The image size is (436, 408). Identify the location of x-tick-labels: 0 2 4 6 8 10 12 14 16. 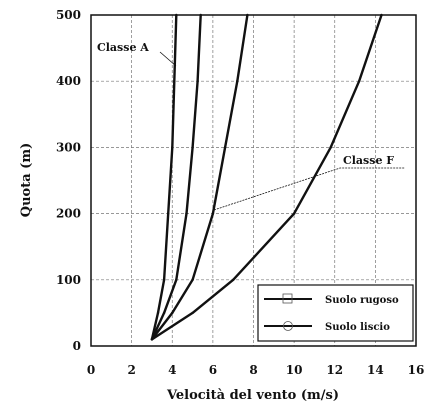
(256, 370).